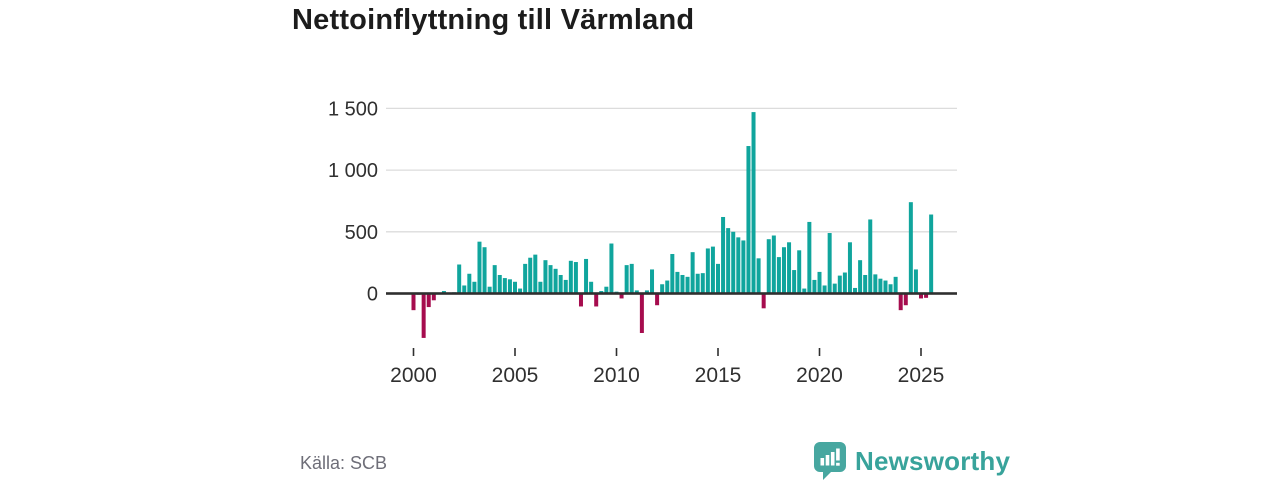  What do you see at coordinates (372, 295) in the screenshot?
I see `y-axis-label: 0` at bounding box center [372, 295].